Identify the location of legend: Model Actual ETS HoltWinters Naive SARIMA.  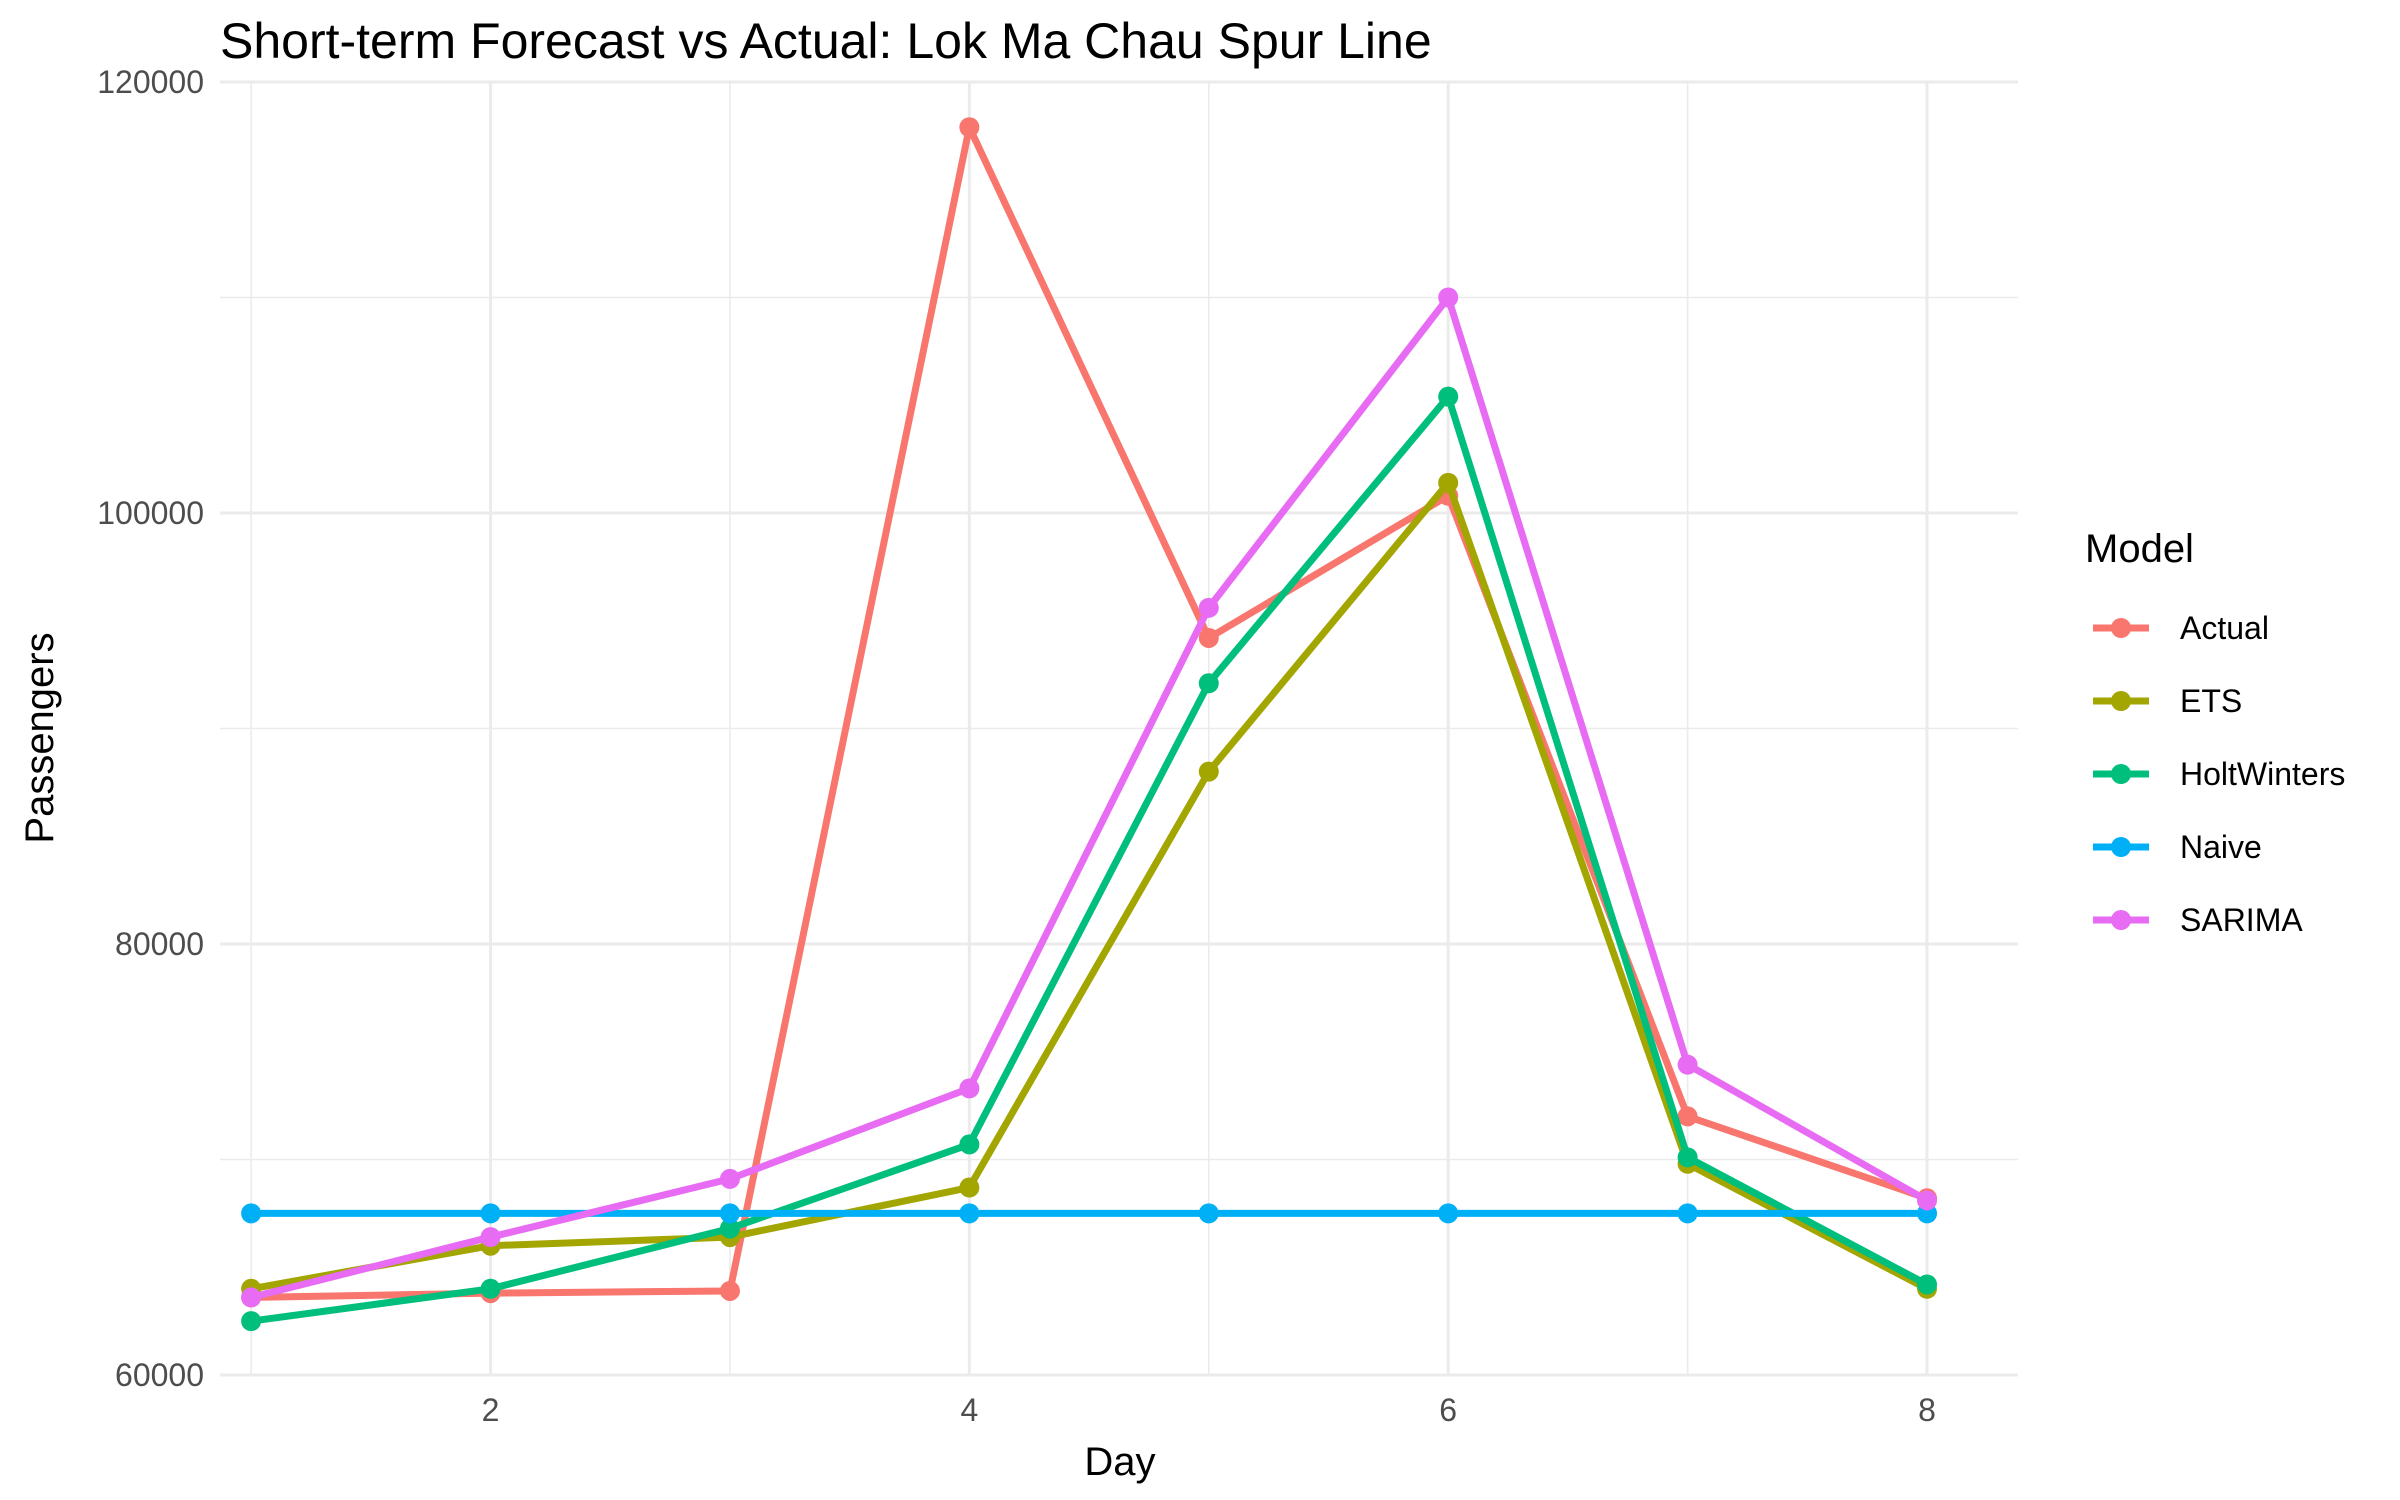
(2215, 732).